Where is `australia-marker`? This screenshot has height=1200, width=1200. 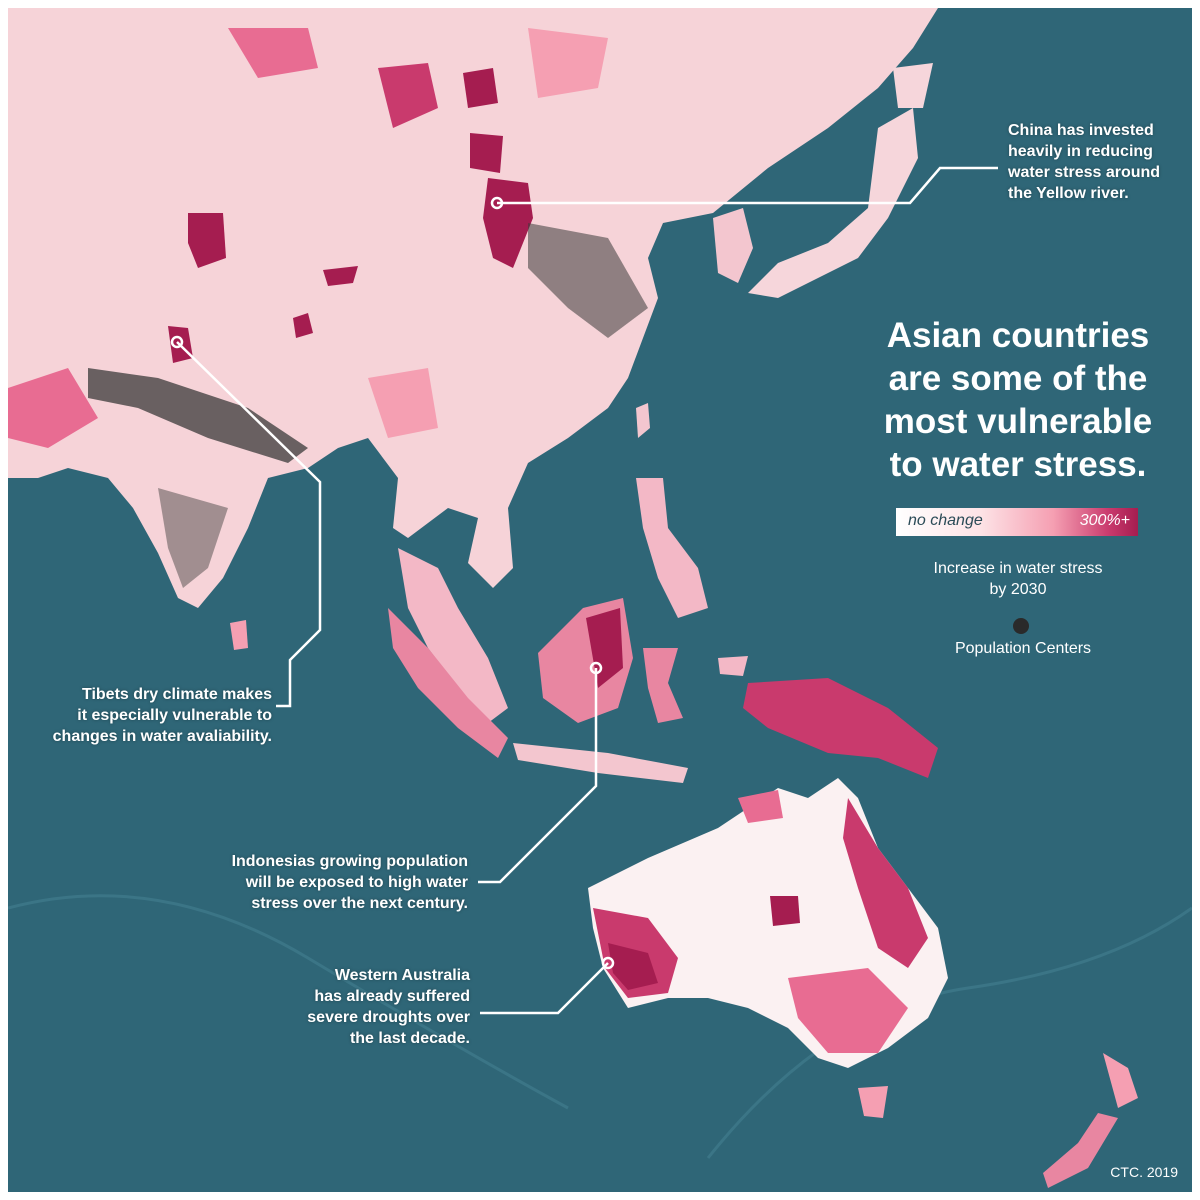
australia-marker is located at coordinates (608, 963).